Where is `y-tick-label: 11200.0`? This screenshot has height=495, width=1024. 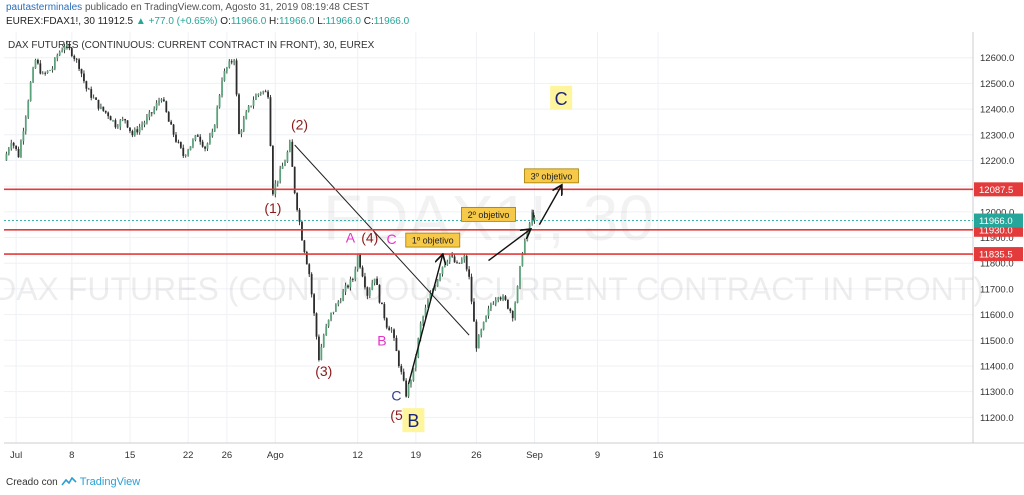 y-tick-label: 11200.0 is located at coordinates (997, 418).